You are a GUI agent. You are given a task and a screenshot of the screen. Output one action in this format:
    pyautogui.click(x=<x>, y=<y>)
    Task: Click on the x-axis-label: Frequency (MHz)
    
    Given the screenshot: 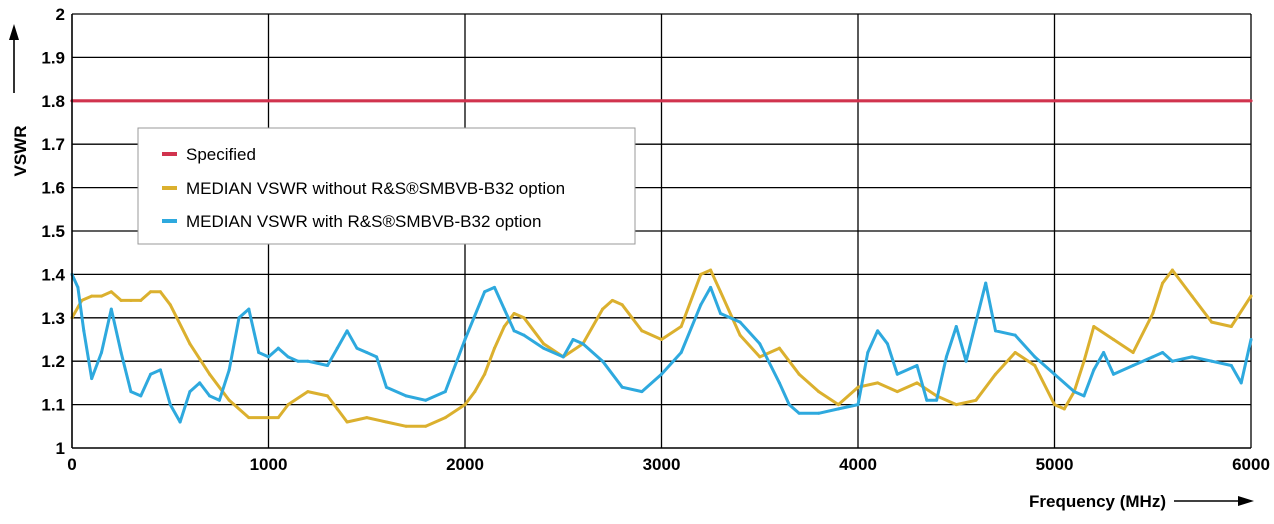 What is the action you would take?
    pyautogui.click(x=1097, y=501)
    